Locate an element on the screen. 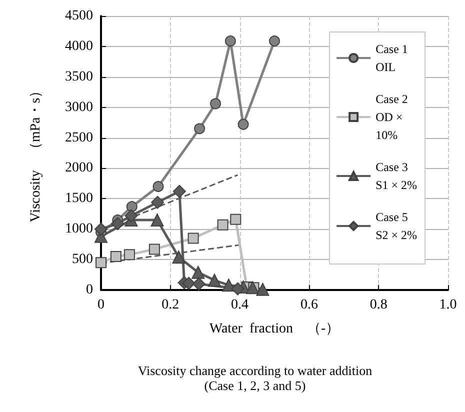  y-tick-label: 3000 is located at coordinates (79, 107).